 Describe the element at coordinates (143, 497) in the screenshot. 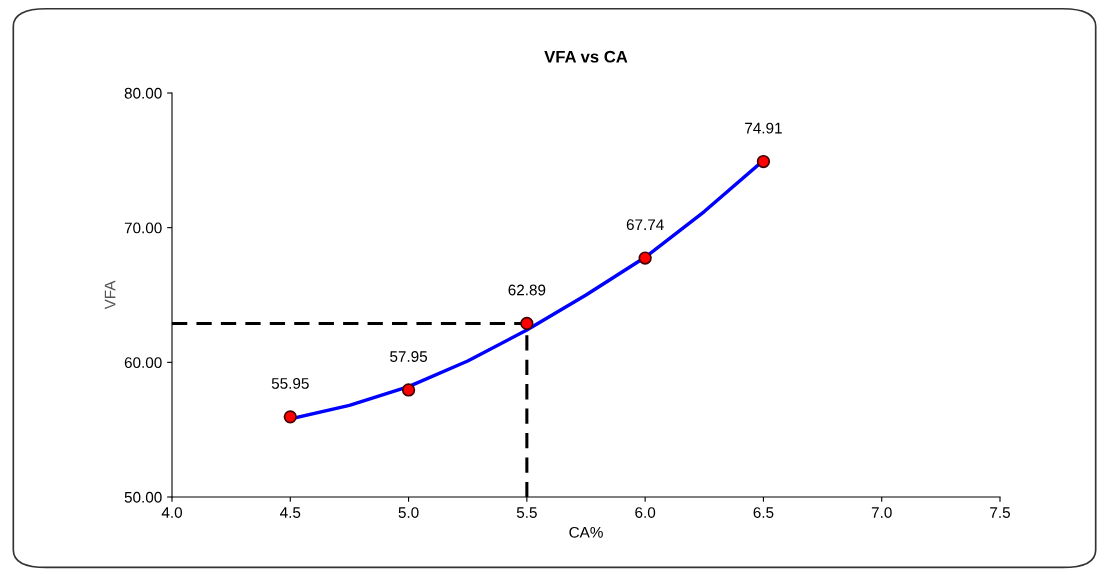

I see `y-tick-label: 50.00` at that location.